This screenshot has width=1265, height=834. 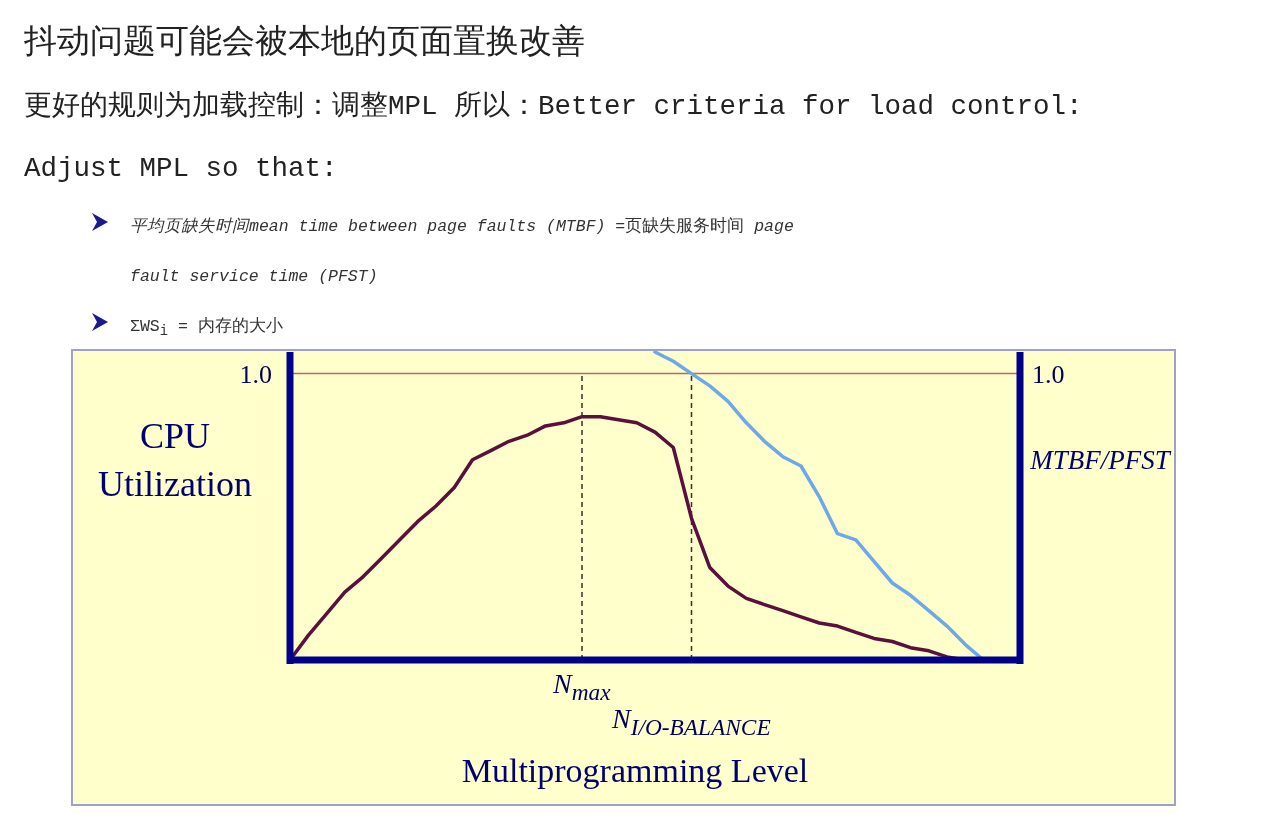 I want to click on text: 平均页缺失时间mean time between page faults (MTBF) =页缺失服务时间 page fault service time (PFST), so click(x=462, y=251).